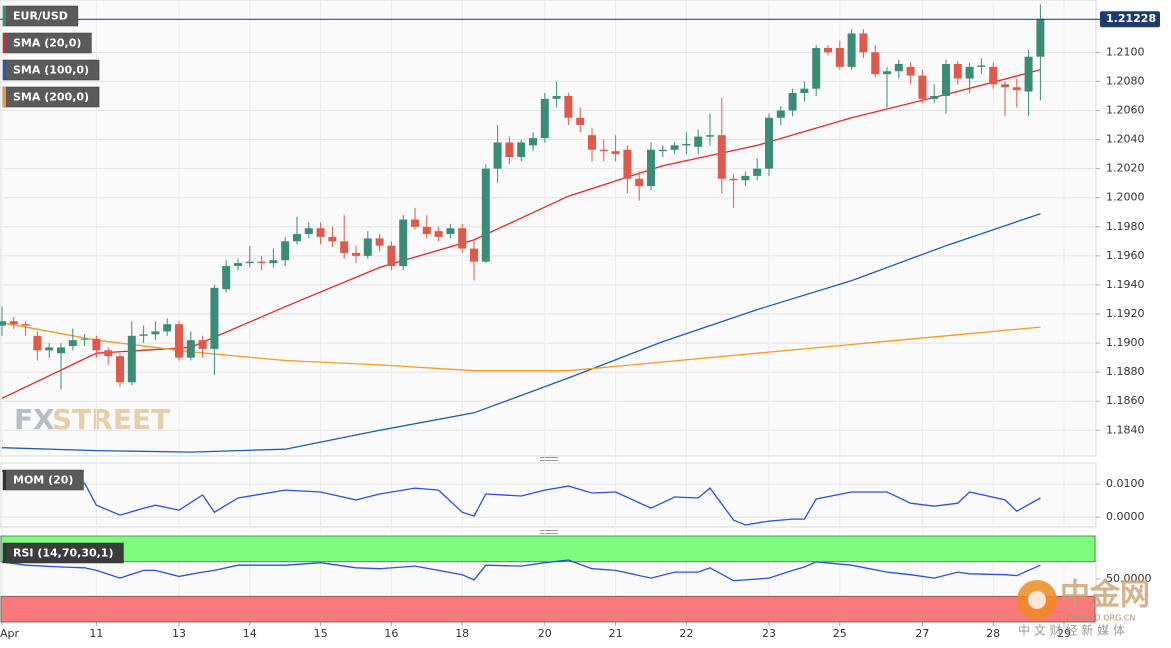 This screenshot has width=1171, height=648. I want to click on y-tick-label: 1.1920, so click(1125, 313).